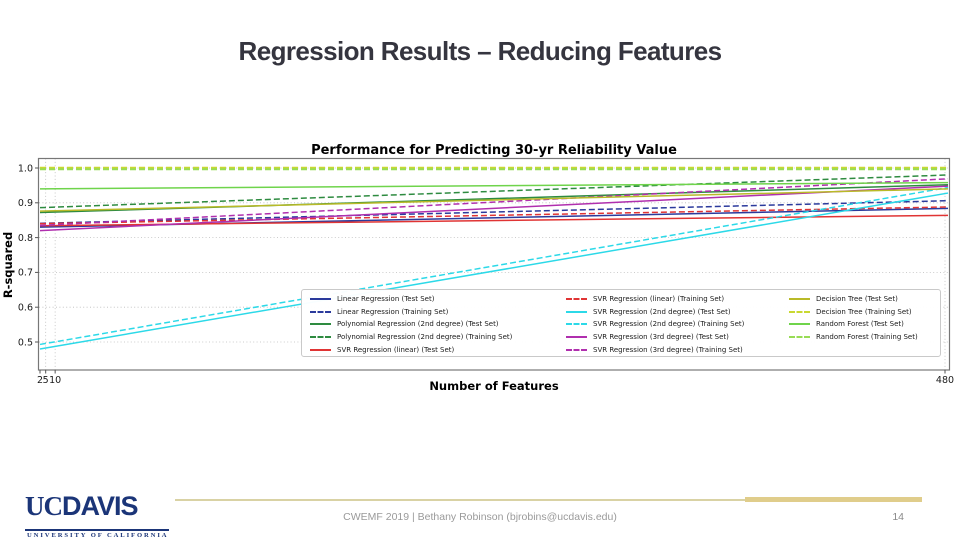  Describe the element at coordinates (25, 273) in the screenshot. I see `y-tick-label-0.7: 0.7` at that location.